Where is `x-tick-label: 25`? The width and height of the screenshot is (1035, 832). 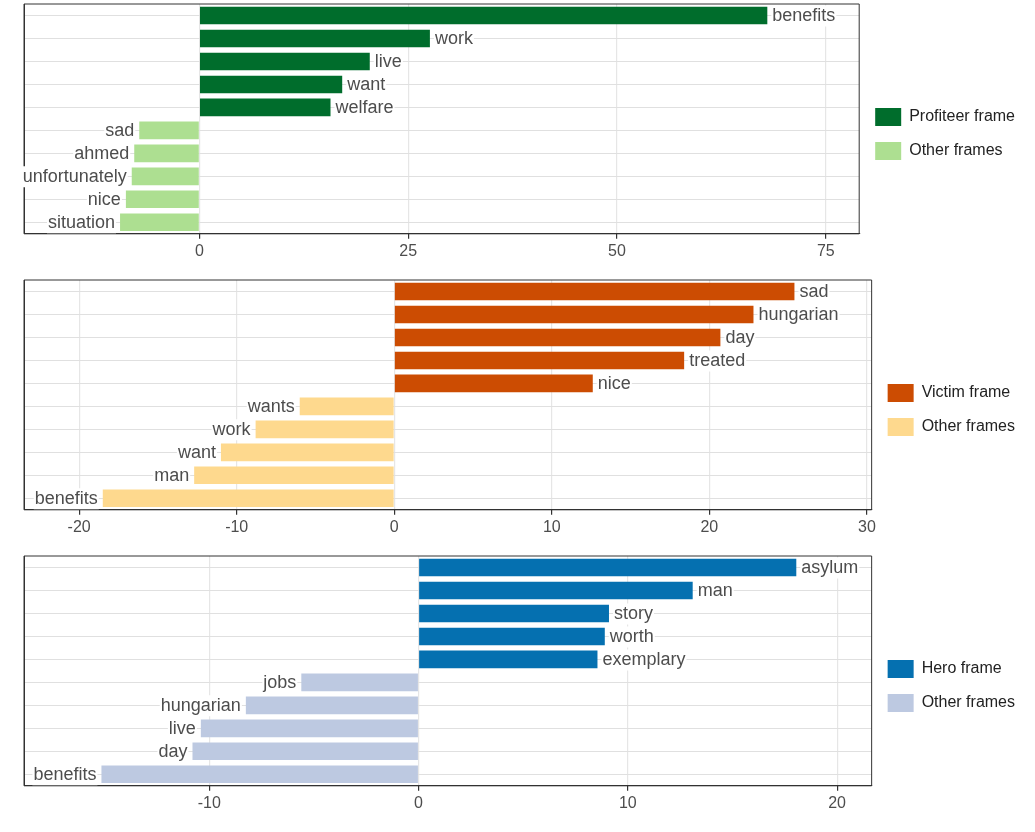
x-tick-label: 25 is located at coordinates (408, 250).